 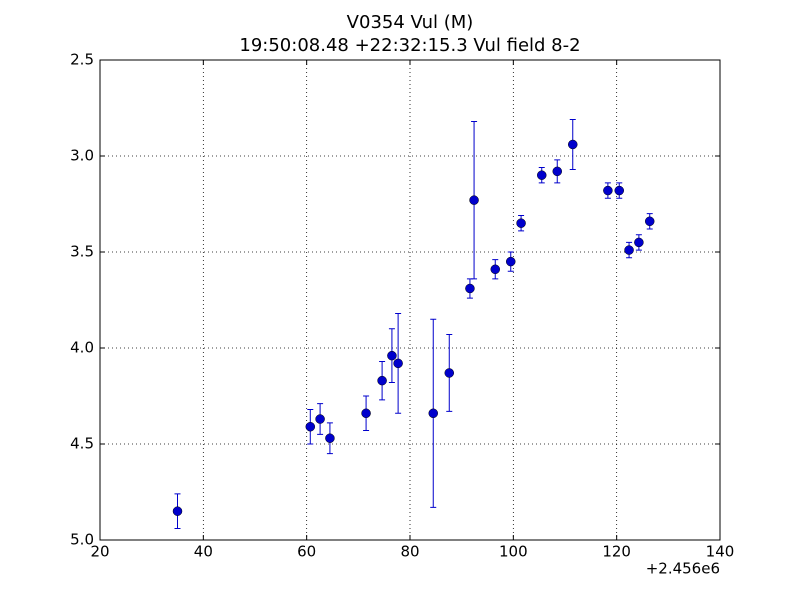 I want to click on x-tick-label: 60, so click(x=306, y=552).